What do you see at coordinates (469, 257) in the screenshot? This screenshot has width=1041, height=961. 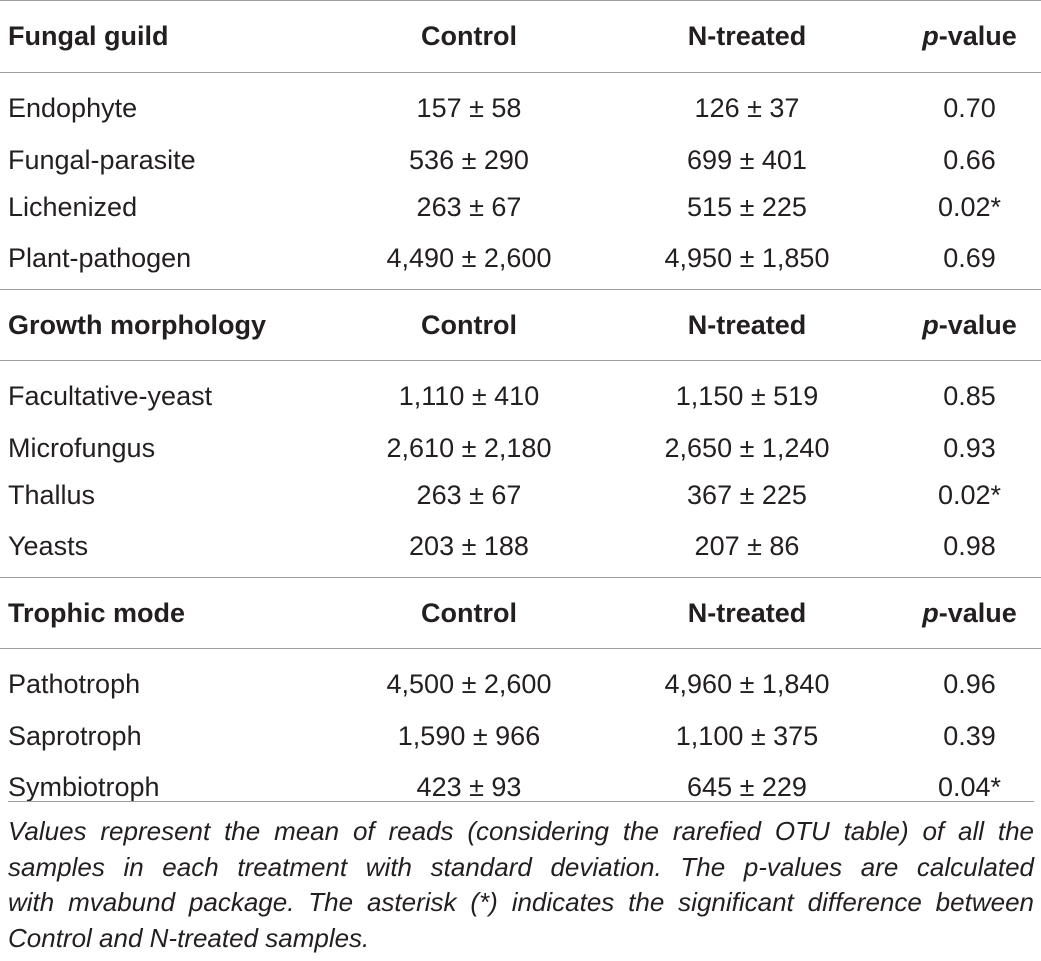 I see `row-control: 4,490 ± 2,600` at bounding box center [469, 257].